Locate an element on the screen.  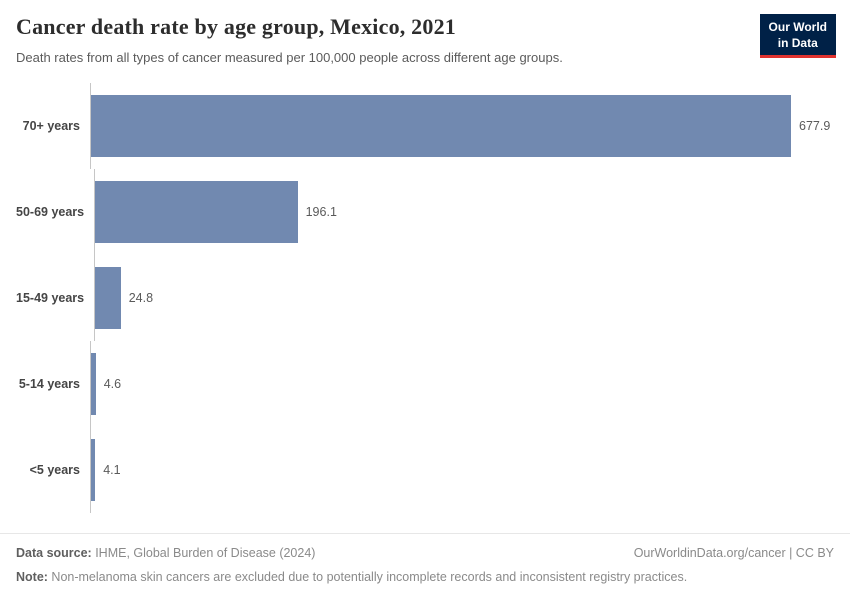
bar-row: 15-49 years 24.8 is located at coordinates (425, 297).